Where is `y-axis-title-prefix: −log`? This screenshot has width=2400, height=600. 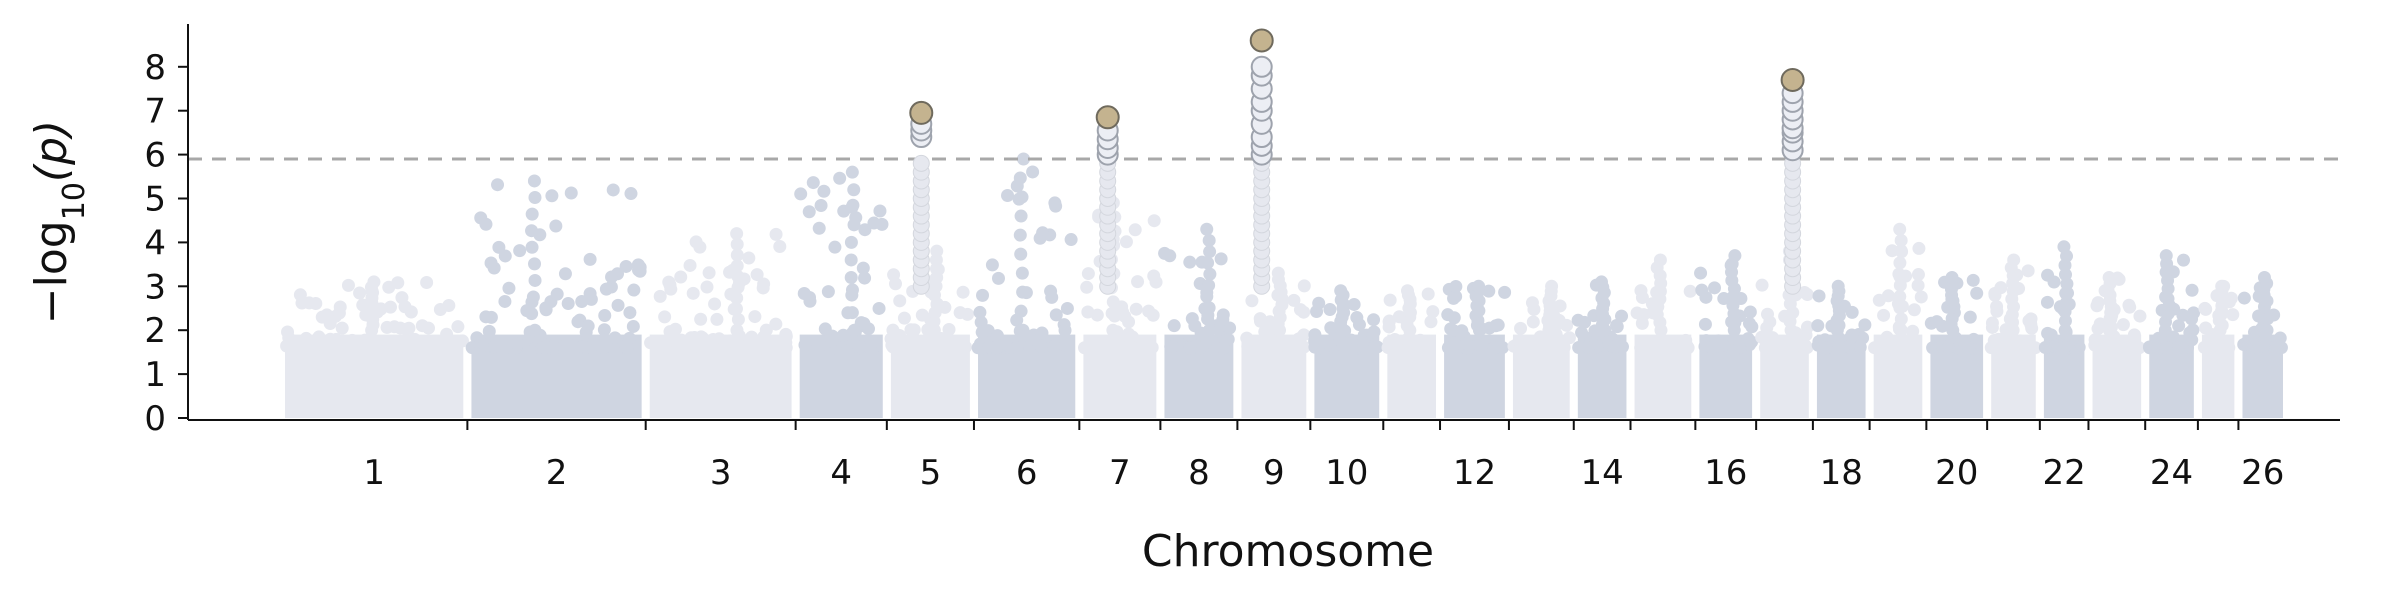 y-axis-title-prefix: −log is located at coordinates (51, 272).